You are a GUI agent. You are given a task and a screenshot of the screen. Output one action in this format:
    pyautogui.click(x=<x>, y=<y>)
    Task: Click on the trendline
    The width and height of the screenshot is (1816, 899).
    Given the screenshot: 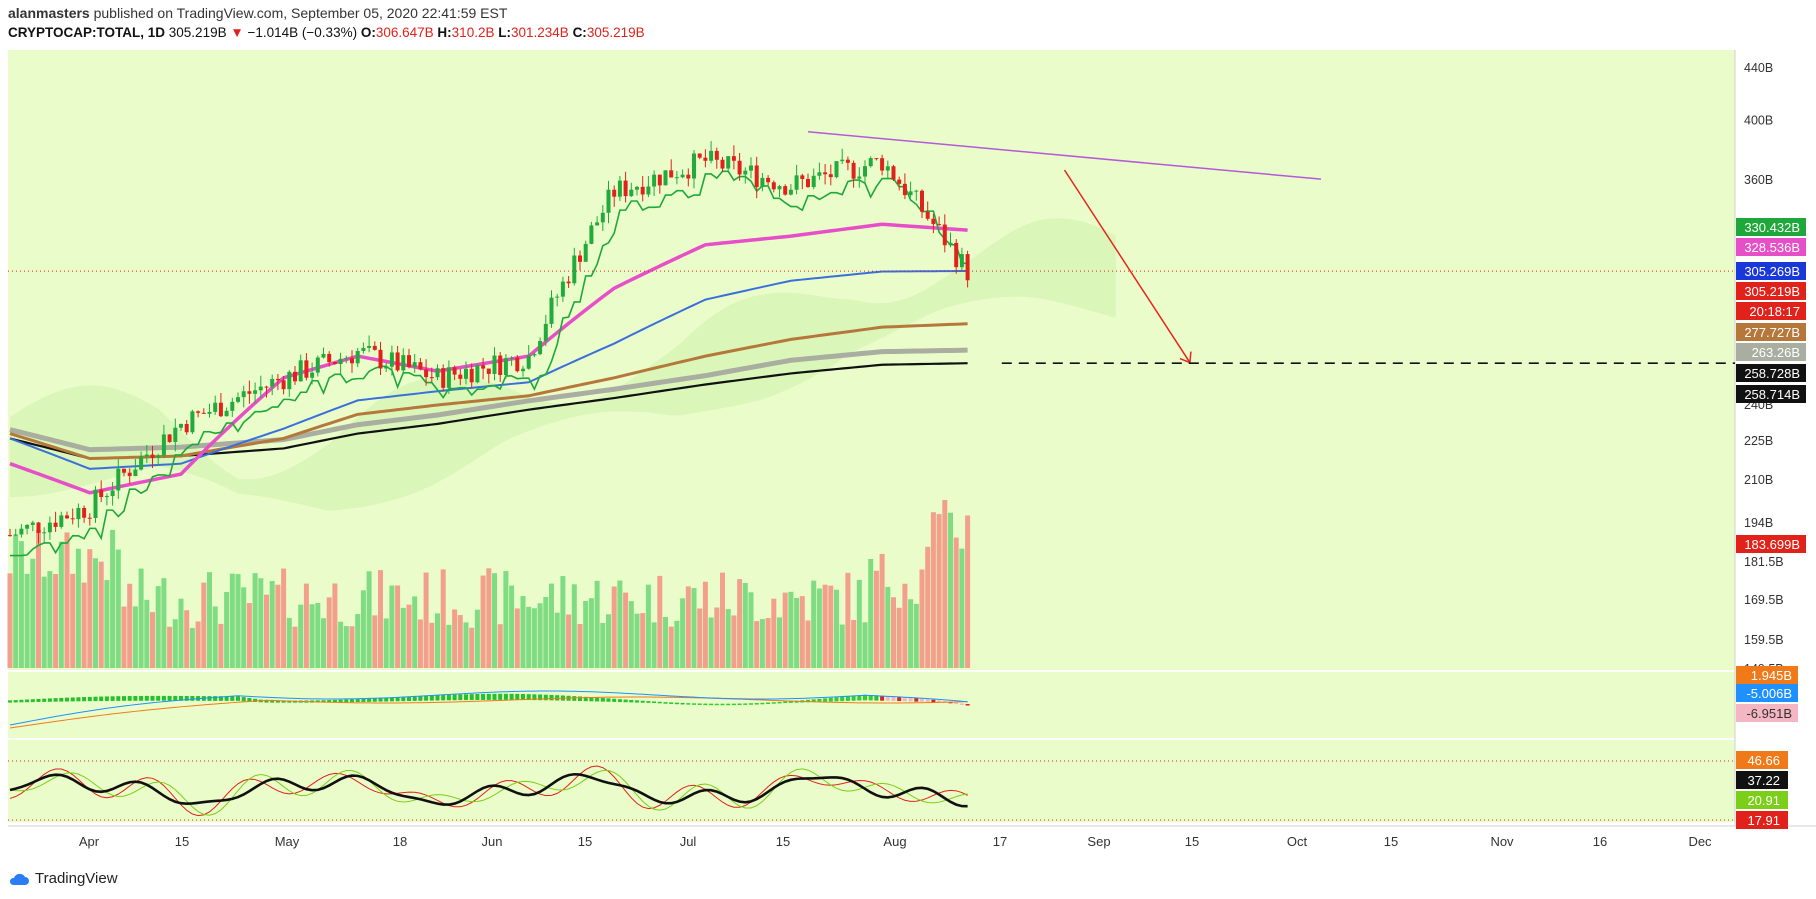 What is the action you would take?
    pyautogui.click(x=1064, y=155)
    